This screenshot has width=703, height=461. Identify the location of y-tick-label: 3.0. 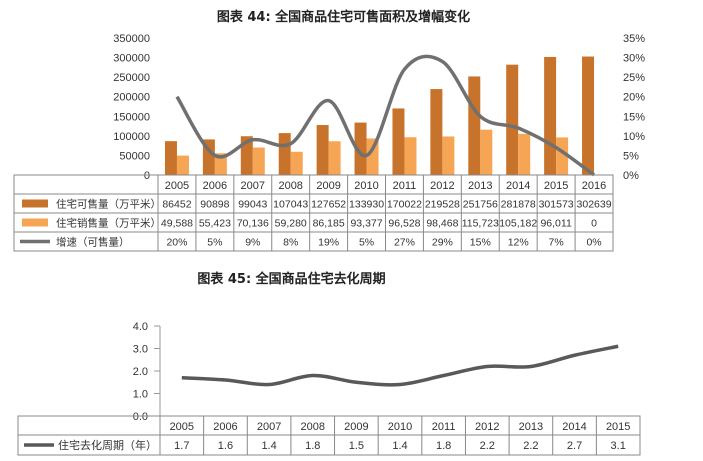
(140, 350).